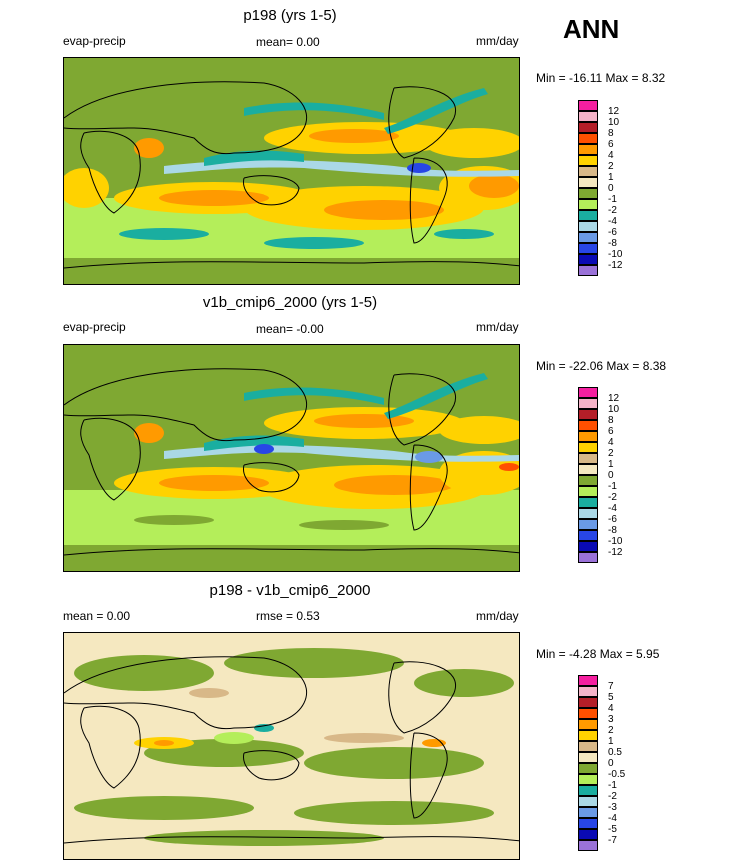 Image resolution: width=732 pixels, height=865 pixels. I want to click on panel-3-coastlines, so click(291, 750).